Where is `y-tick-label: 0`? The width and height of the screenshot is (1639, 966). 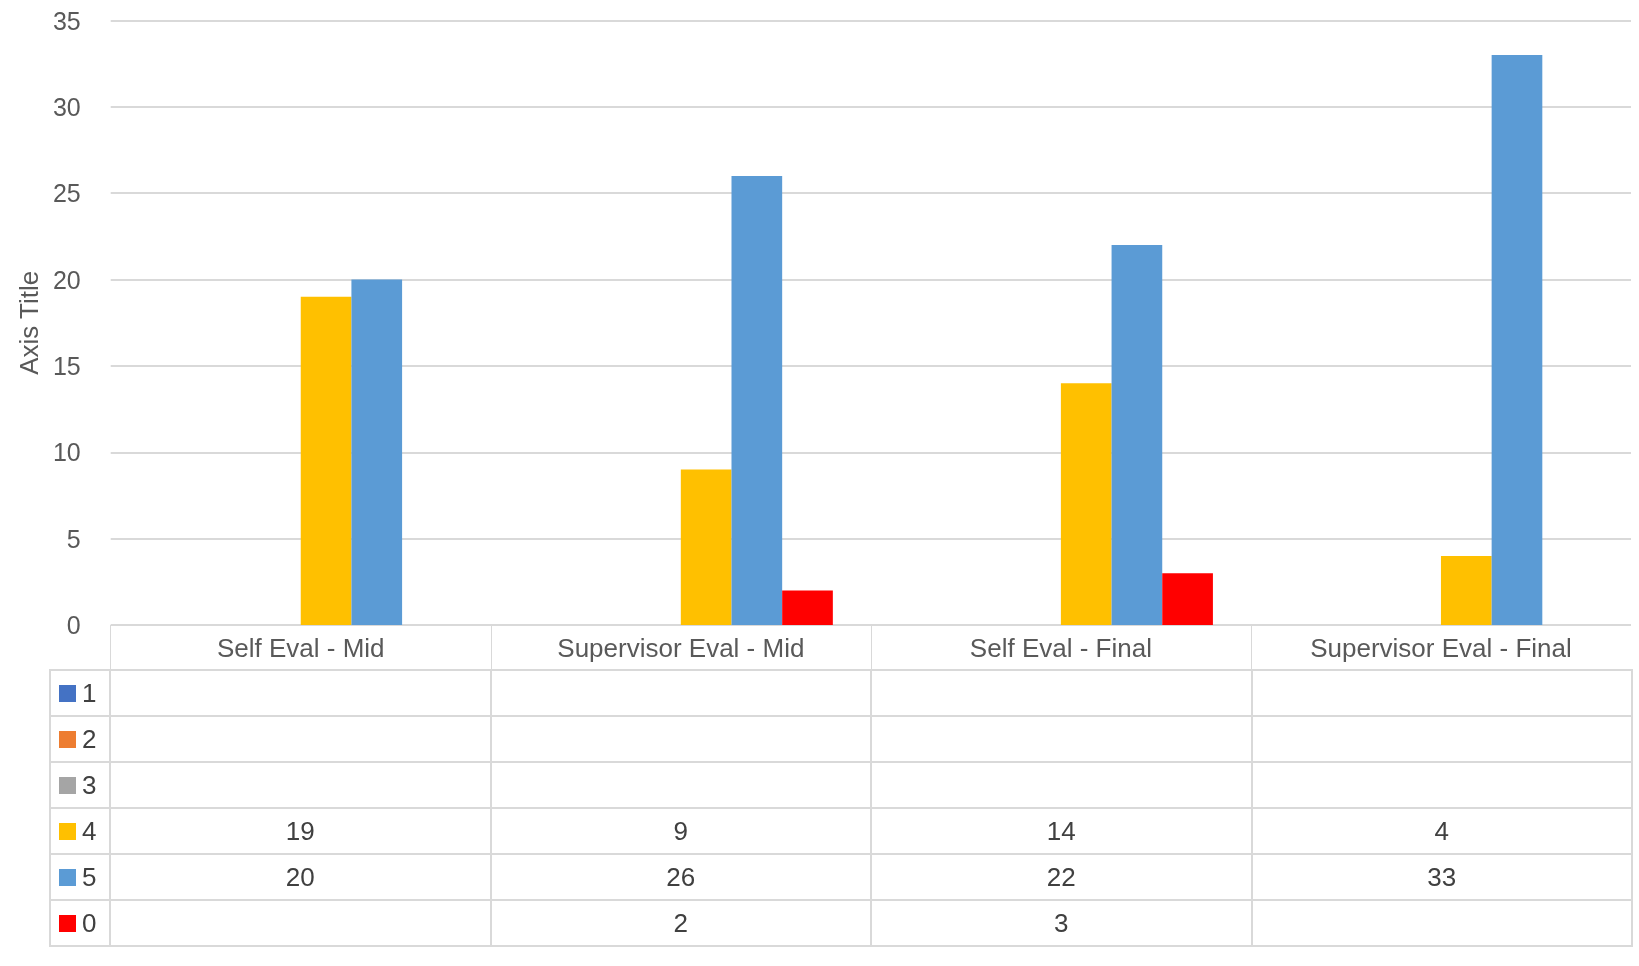
y-tick-label: 0 is located at coordinates (73, 625).